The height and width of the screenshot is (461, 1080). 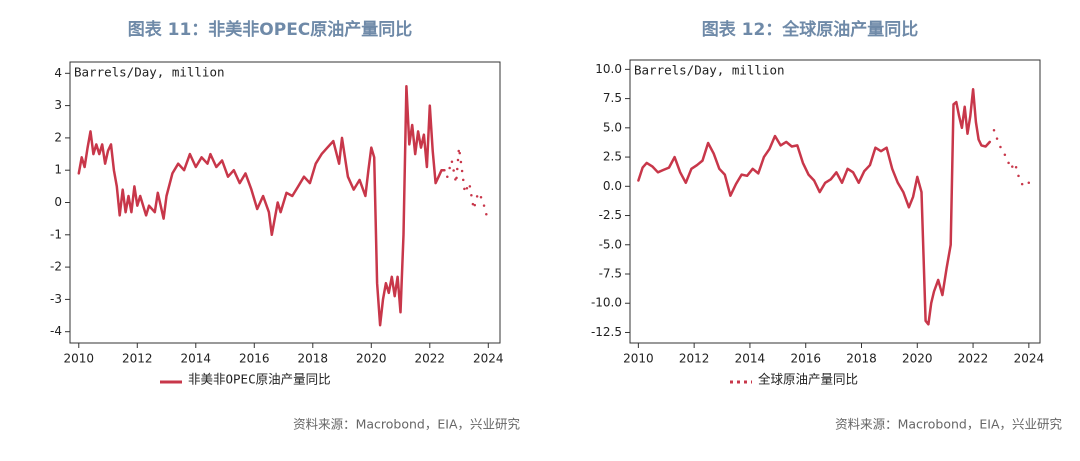 I want to click on y-tick-label: 0, so click(x=58, y=202).